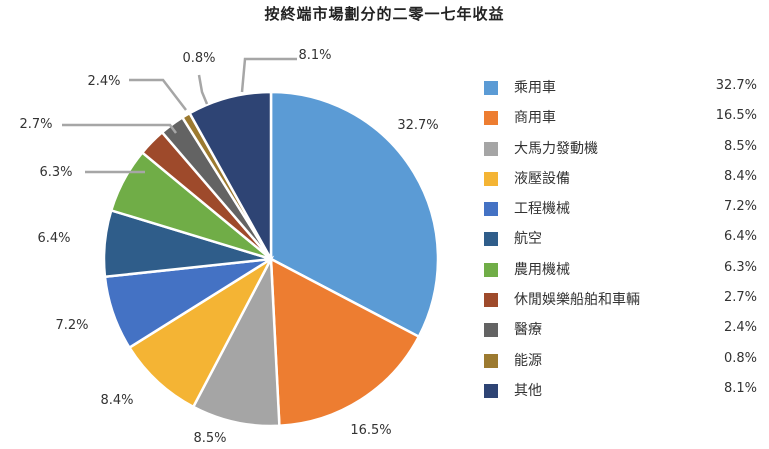 The height and width of the screenshot is (449, 769). I want to click on legend-value: 8.5%, so click(740, 146).